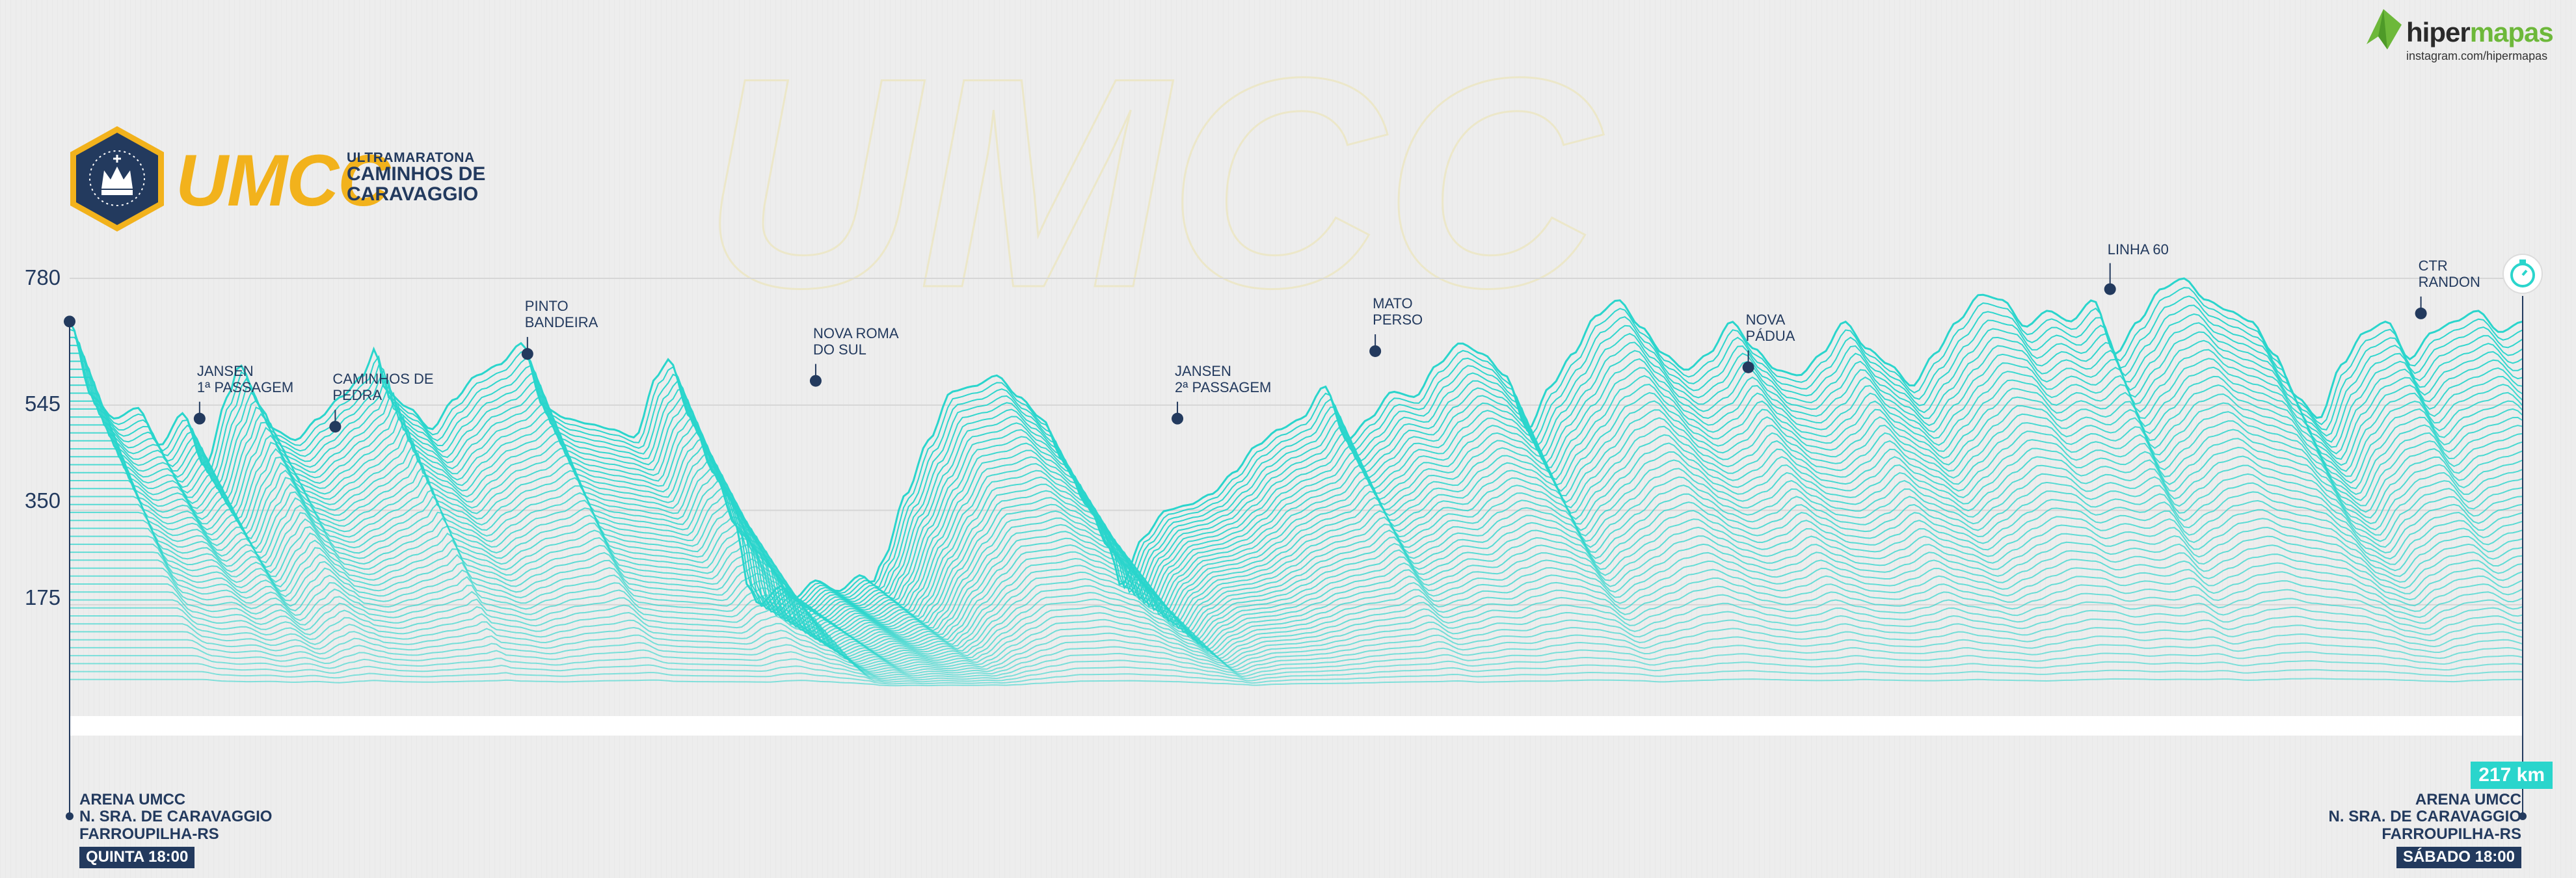  What do you see at coordinates (43, 597) in the screenshot?
I see `y-tick-label: 175` at bounding box center [43, 597].